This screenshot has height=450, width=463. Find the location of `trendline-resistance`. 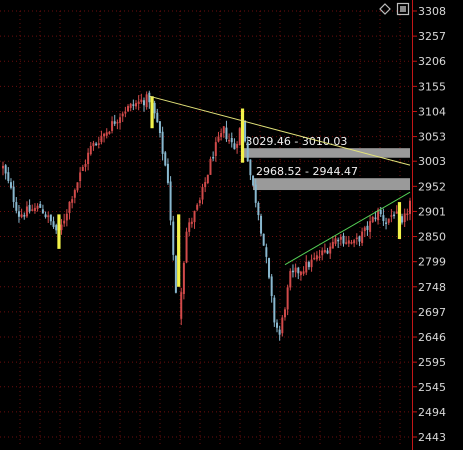

trendline-resistance is located at coordinates (280, 130).